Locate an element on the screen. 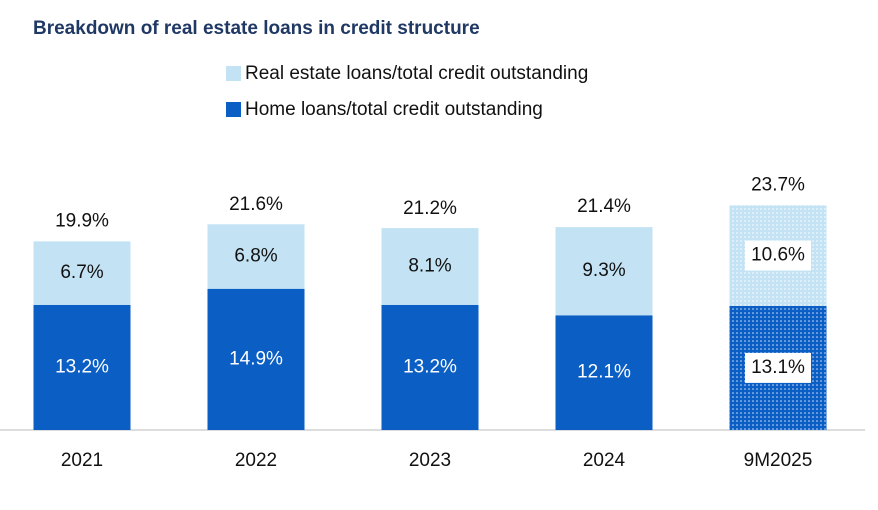 This screenshot has height=510, width=878. value-label: 6.7% is located at coordinates (81, 272).